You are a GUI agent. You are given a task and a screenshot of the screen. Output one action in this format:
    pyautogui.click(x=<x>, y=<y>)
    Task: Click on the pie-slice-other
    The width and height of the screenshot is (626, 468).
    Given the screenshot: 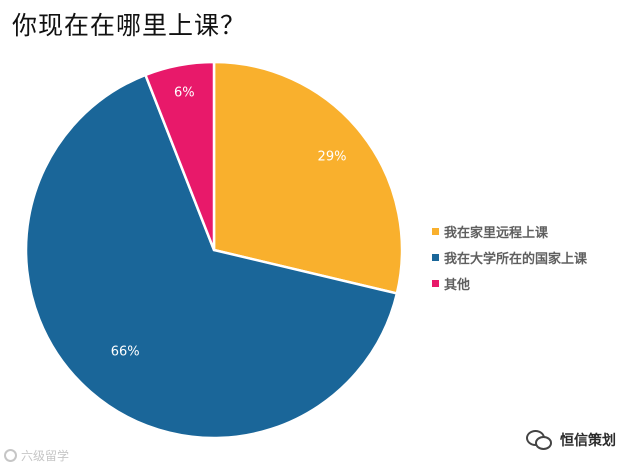 What is the action you would take?
    pyautogui.click(x=180, y=156)
    